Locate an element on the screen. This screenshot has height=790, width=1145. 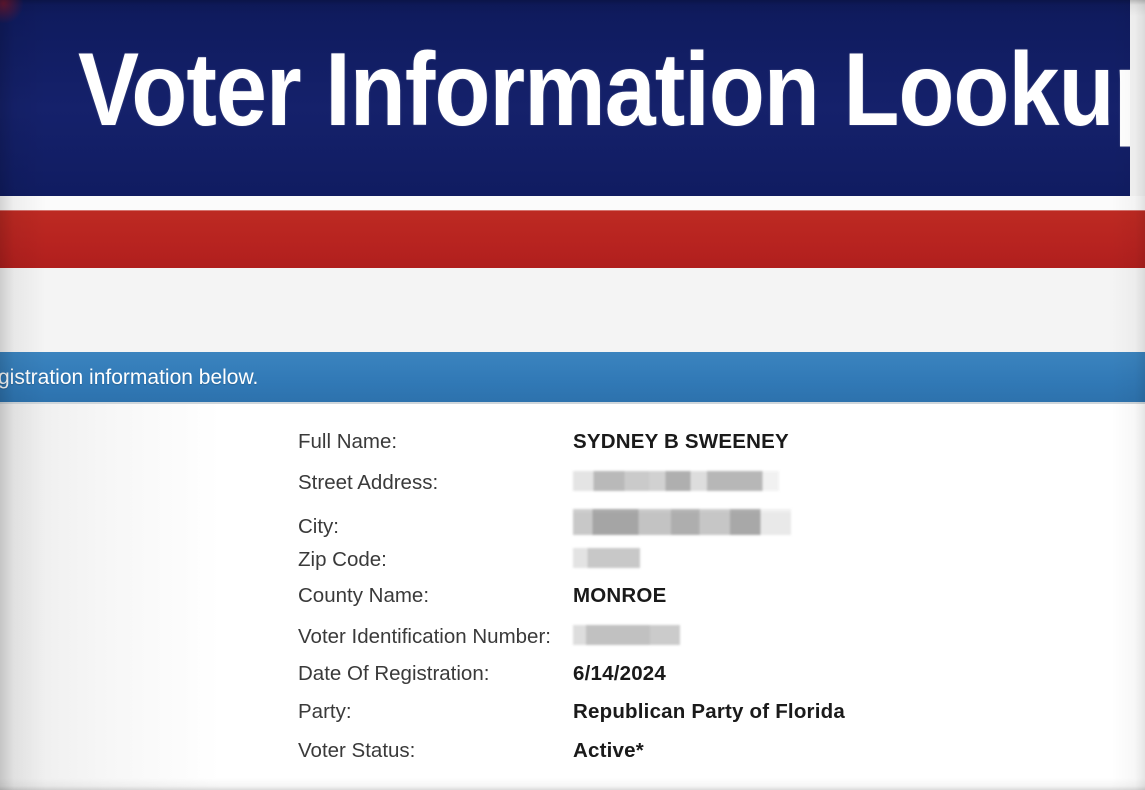
detail-row-label: City: is located at coordinates (318, 527).